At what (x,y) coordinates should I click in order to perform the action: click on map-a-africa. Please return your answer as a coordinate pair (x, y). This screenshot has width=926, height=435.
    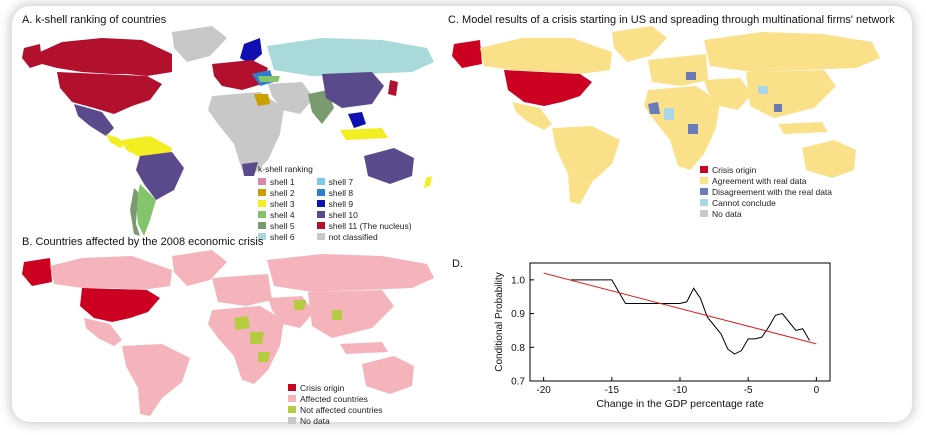
    Looking at the image, I should click on (246, 133).